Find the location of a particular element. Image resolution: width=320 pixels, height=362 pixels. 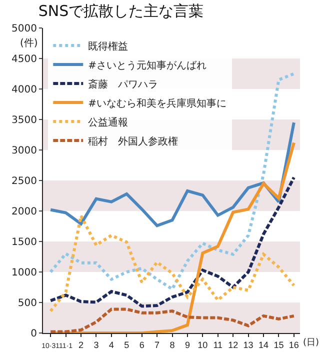

y-tick-label: 500 is located at coordinates (27, 303).